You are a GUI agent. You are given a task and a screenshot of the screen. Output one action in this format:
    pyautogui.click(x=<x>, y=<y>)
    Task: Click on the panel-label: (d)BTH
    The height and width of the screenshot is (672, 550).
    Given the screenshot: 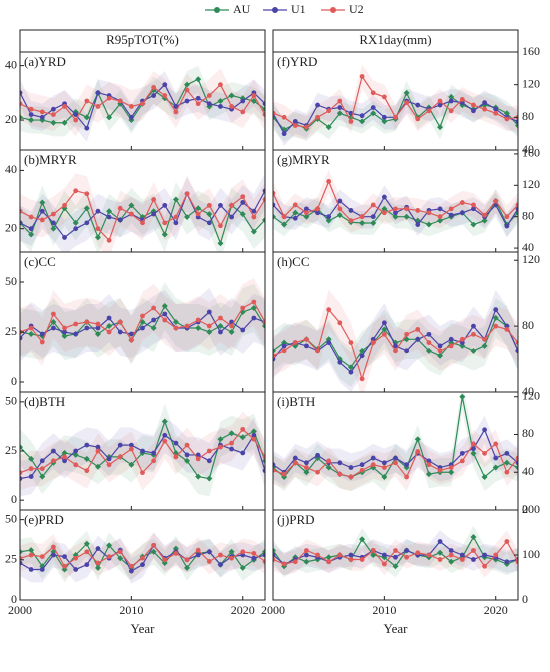 What is the action you would take?
    pyautogui.click(x=44, y=401)
    